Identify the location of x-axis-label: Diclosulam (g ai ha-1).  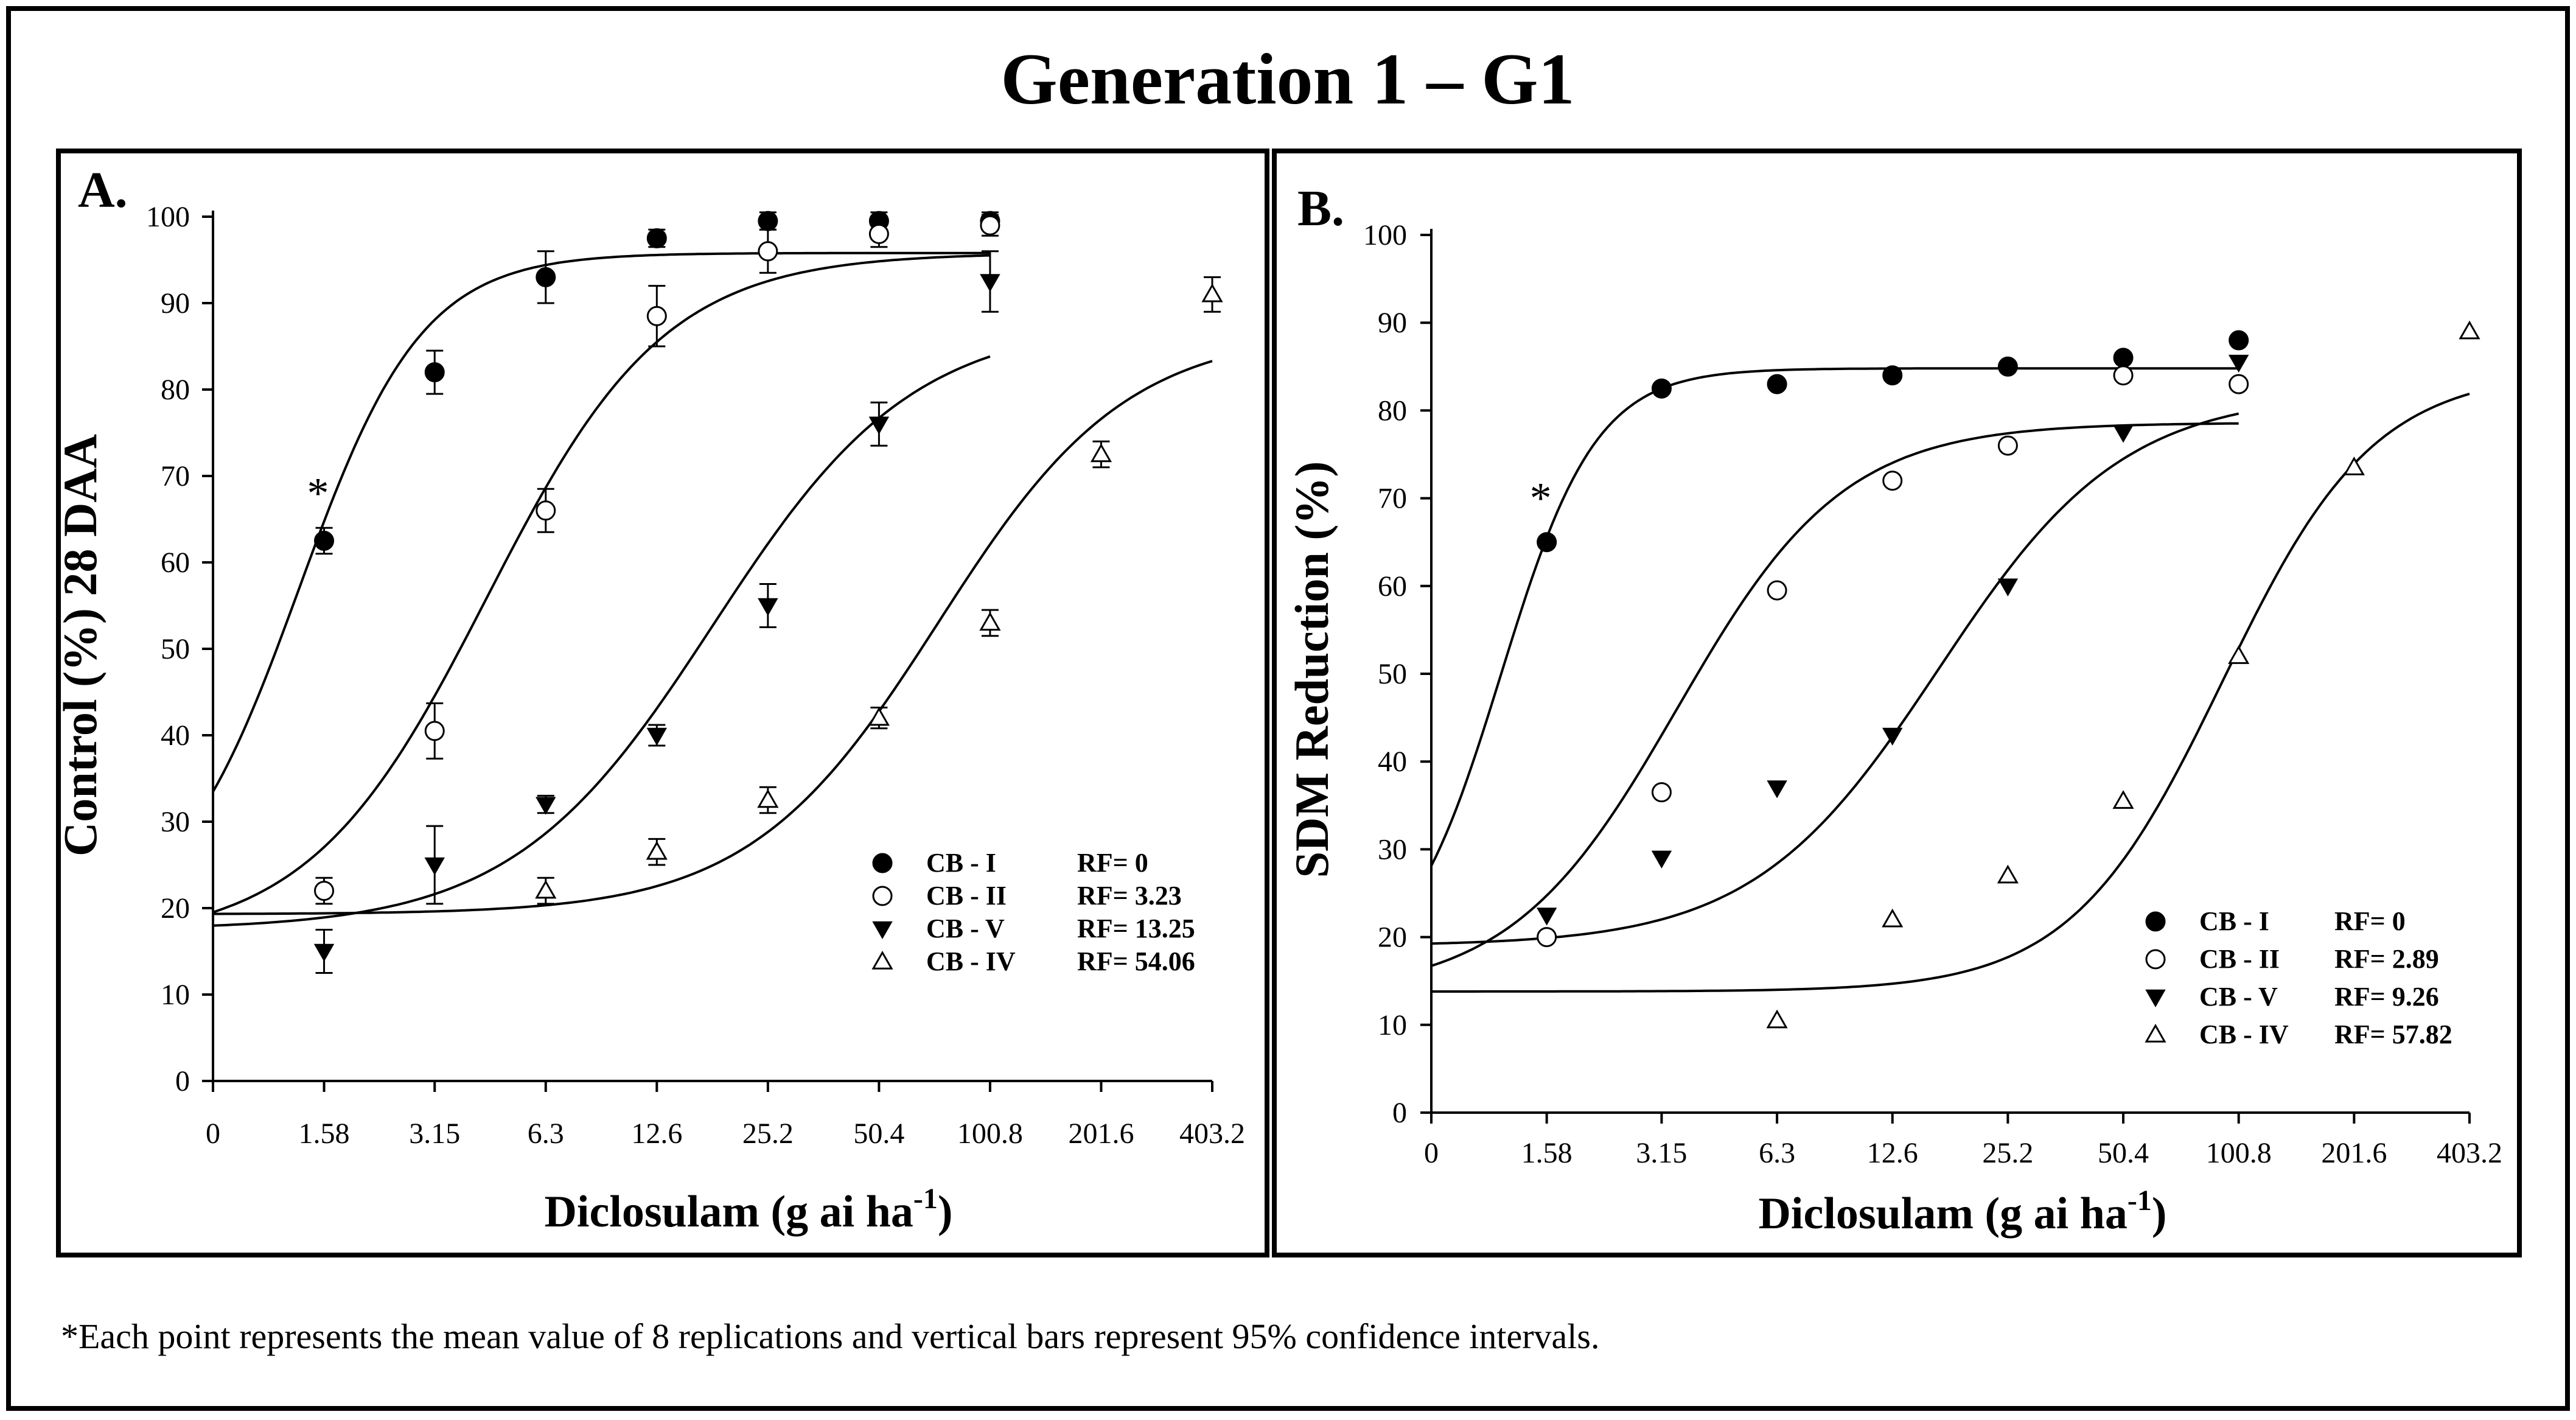
(748, 1210).